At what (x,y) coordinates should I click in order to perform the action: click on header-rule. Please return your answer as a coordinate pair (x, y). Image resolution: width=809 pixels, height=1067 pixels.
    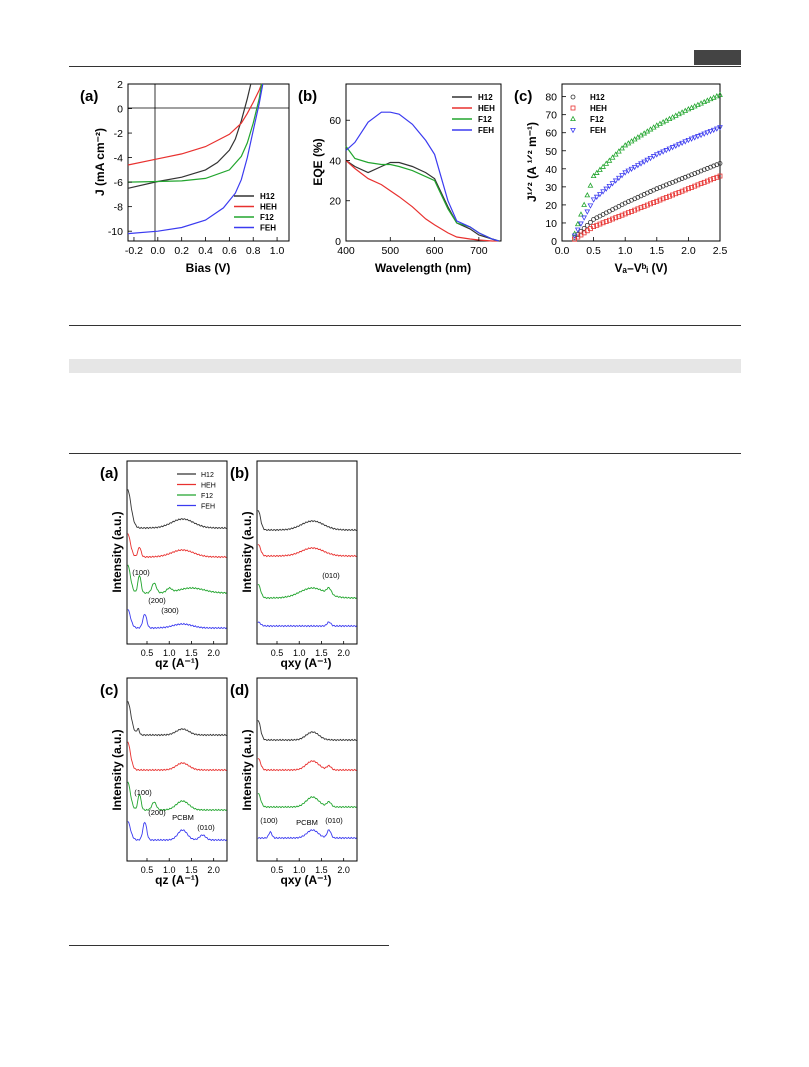
    Looking at the image, I should click on (405, 66).